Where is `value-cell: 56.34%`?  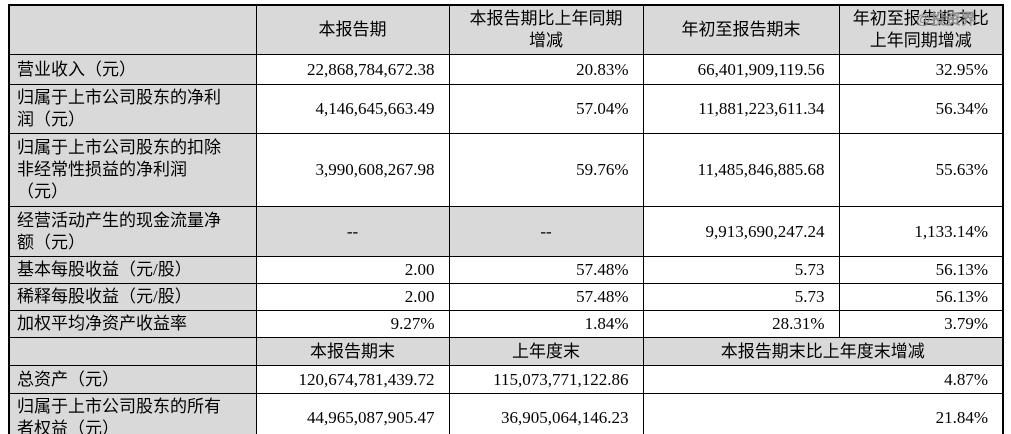 value-cell: 56.34% is located at coordinates (921, 109).